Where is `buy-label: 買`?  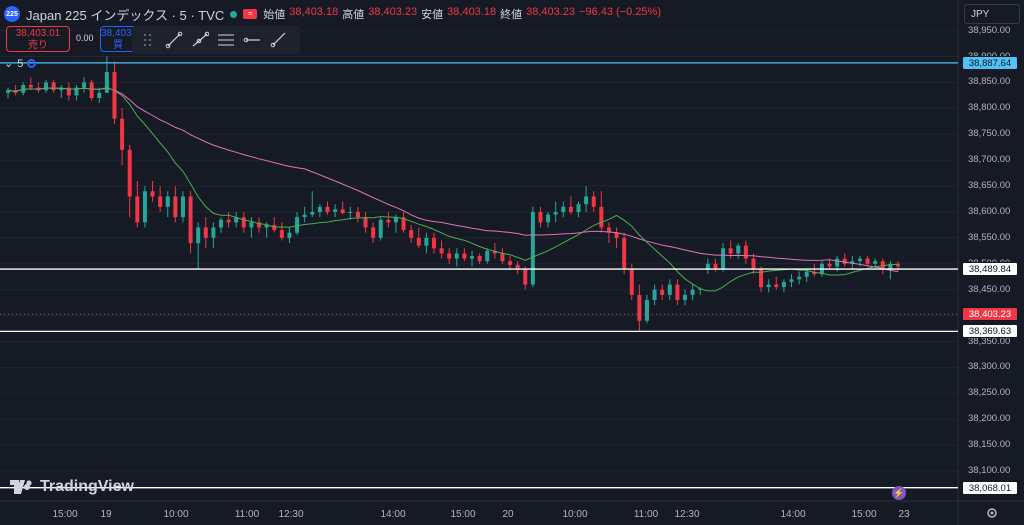 buy-label: 買 is located at coordinates (118, 45).